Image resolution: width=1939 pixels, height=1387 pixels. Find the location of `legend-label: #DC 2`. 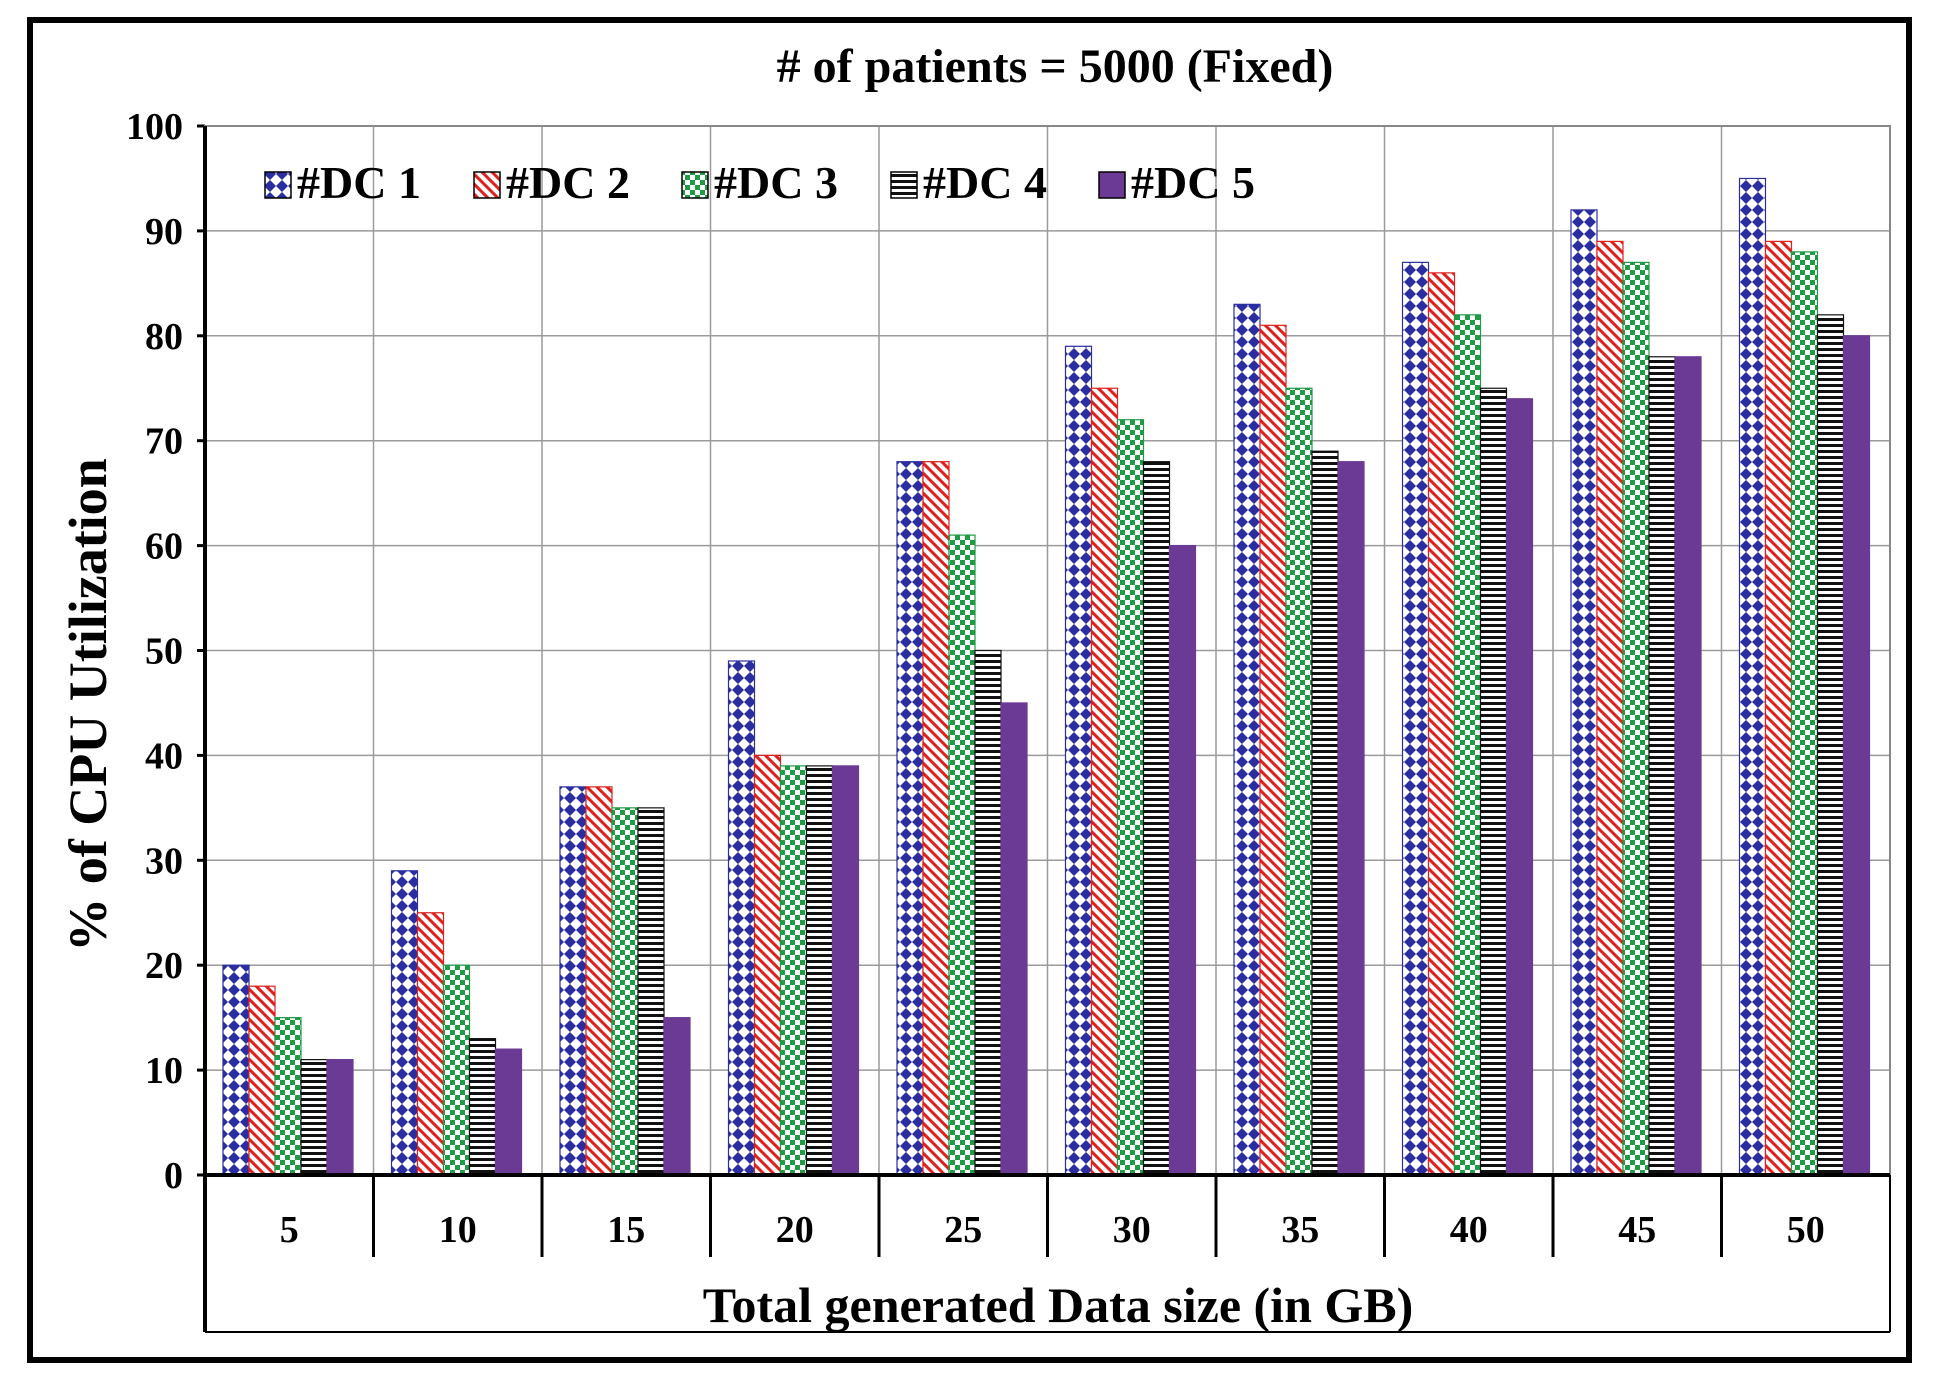

legend-label: #DC 2 is located at coordinates (568, 182).